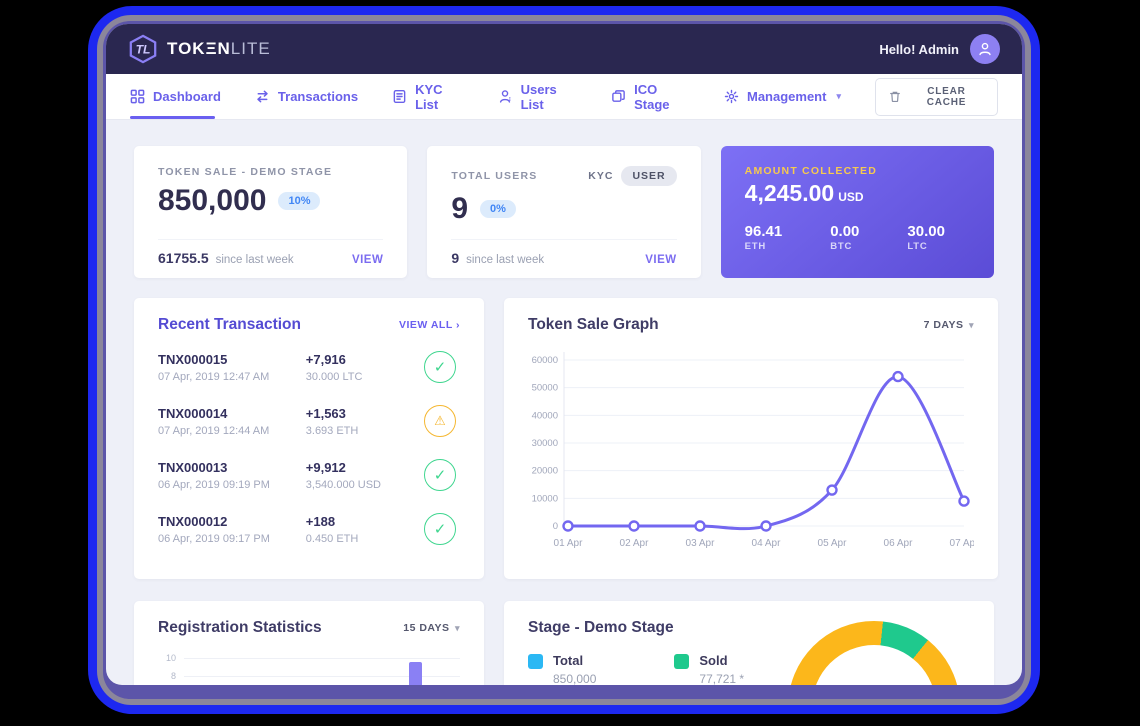 The image size is (1140, 726). I want to click on graph-range-select: 7 DAYS ▾, so click(948, 325).